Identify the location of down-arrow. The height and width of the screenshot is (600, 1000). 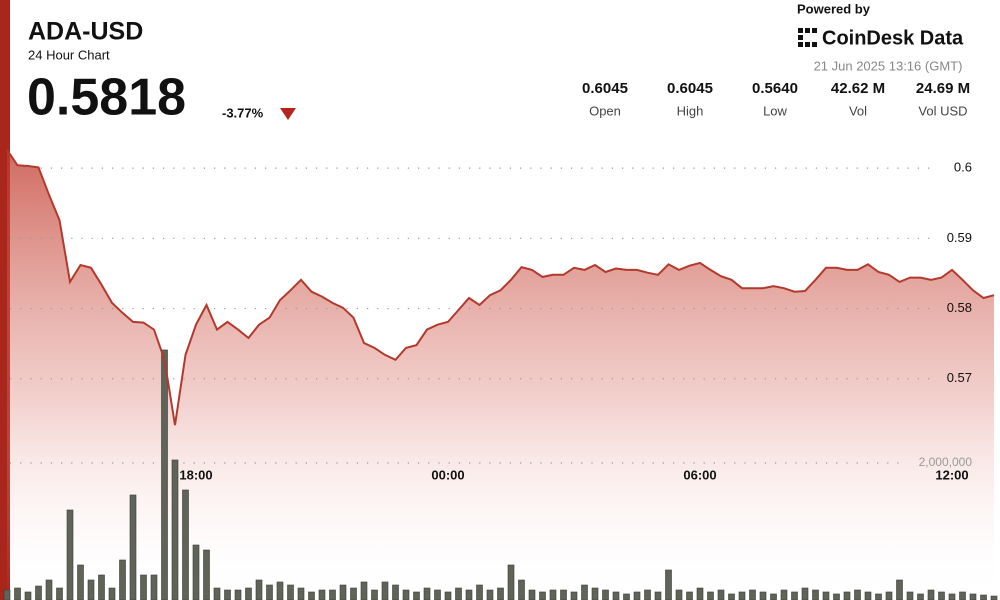
(288, 114).